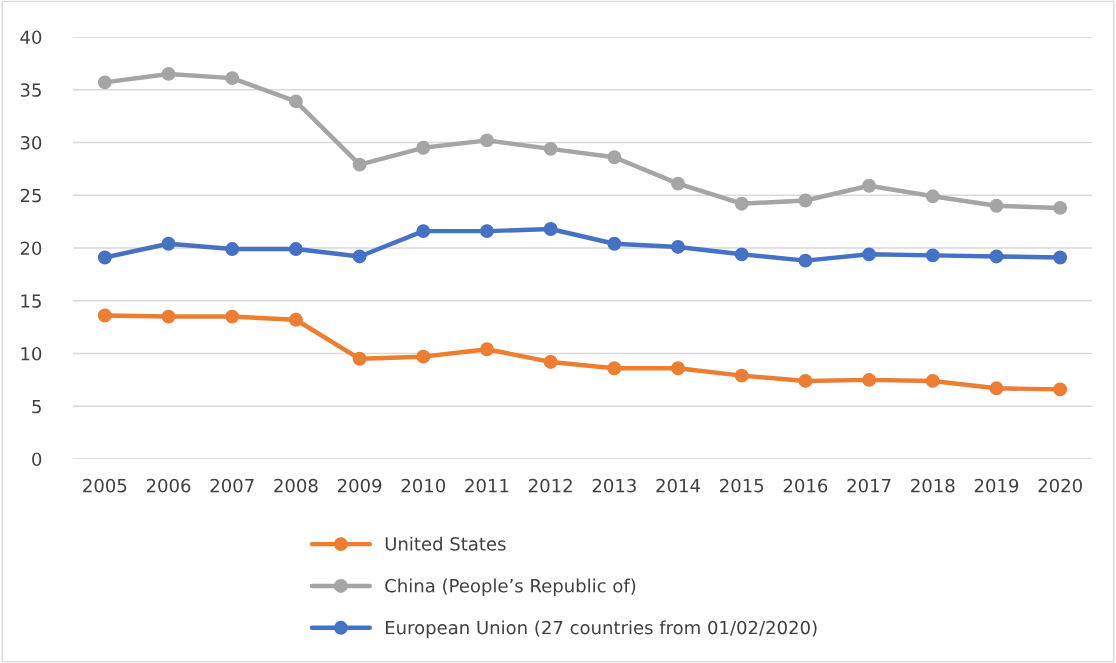  What do you see at coordinates (232, 485) in the screenshot?
I see `x-tick-label: 2007` at bounding box center [232, 485].